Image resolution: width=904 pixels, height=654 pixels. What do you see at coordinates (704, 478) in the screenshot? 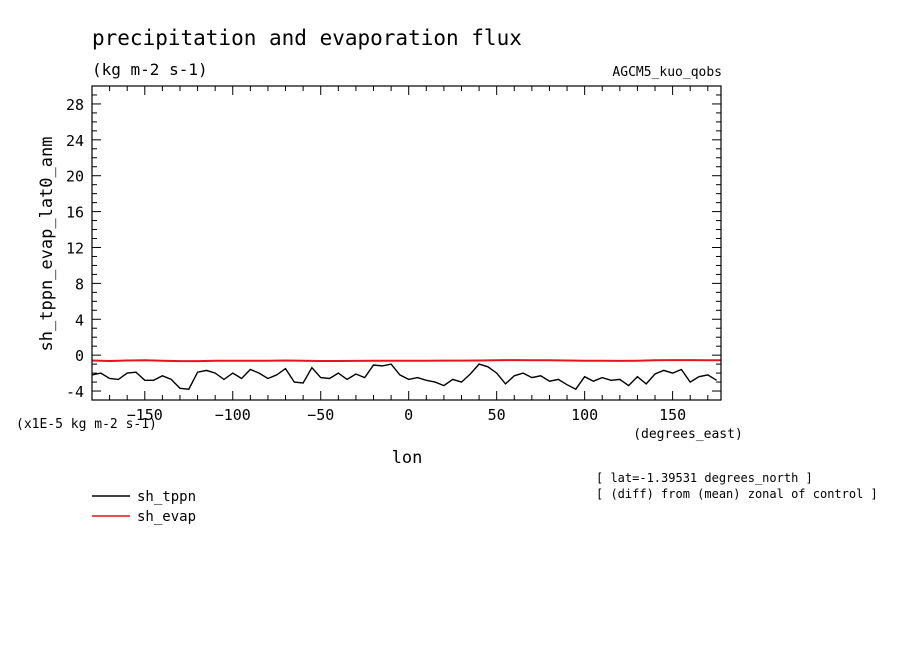
I see `note-latitude: [ lat=-1.39531 degrees_north ]` at bounding box center [704, 478].